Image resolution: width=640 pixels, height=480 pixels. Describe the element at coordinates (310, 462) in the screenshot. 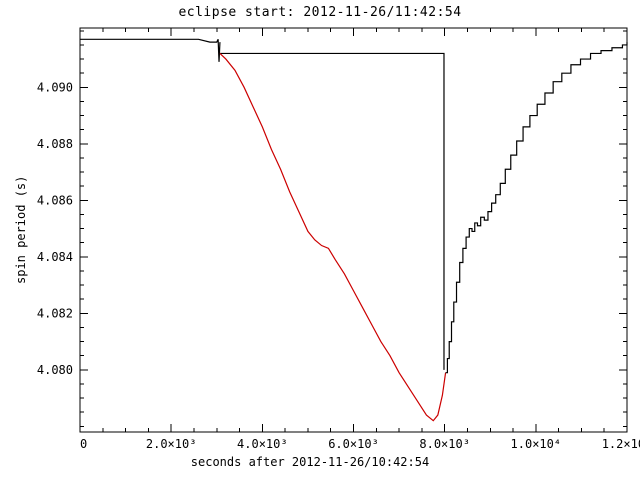

I see `x-axis-label: seconds after 2012-11-26/10:42:54` at that location.